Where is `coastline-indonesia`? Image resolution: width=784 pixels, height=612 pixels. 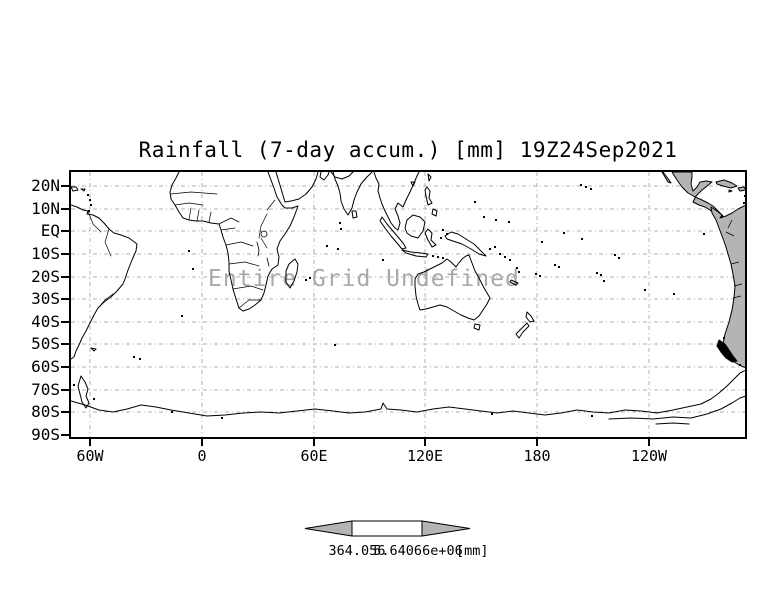
coastline-indonesia is located at coordinates (408, 236).